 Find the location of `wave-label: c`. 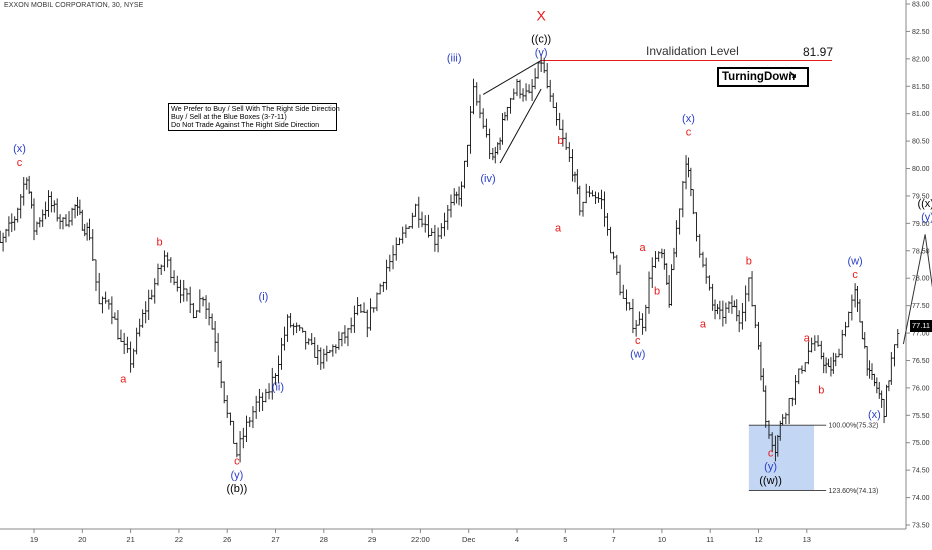

wave-label: c is located at coordinates (689, 133).